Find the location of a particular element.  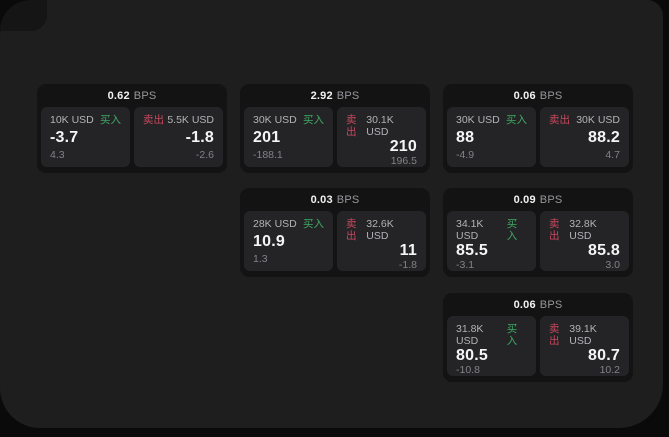

sell-panel: 卖出 30.1K USD 210 196.5 is located at coordinates (381, 137).